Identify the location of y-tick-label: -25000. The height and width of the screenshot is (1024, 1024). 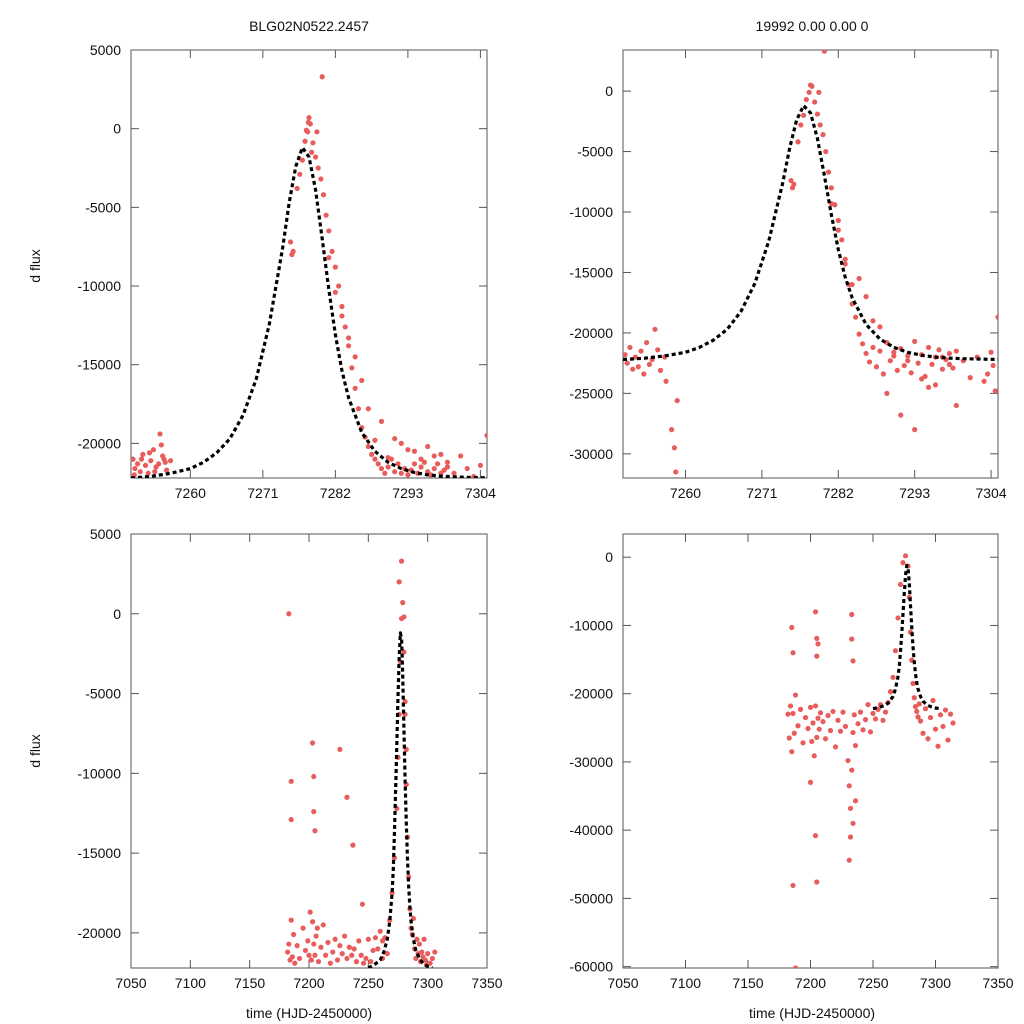
(591, 393).